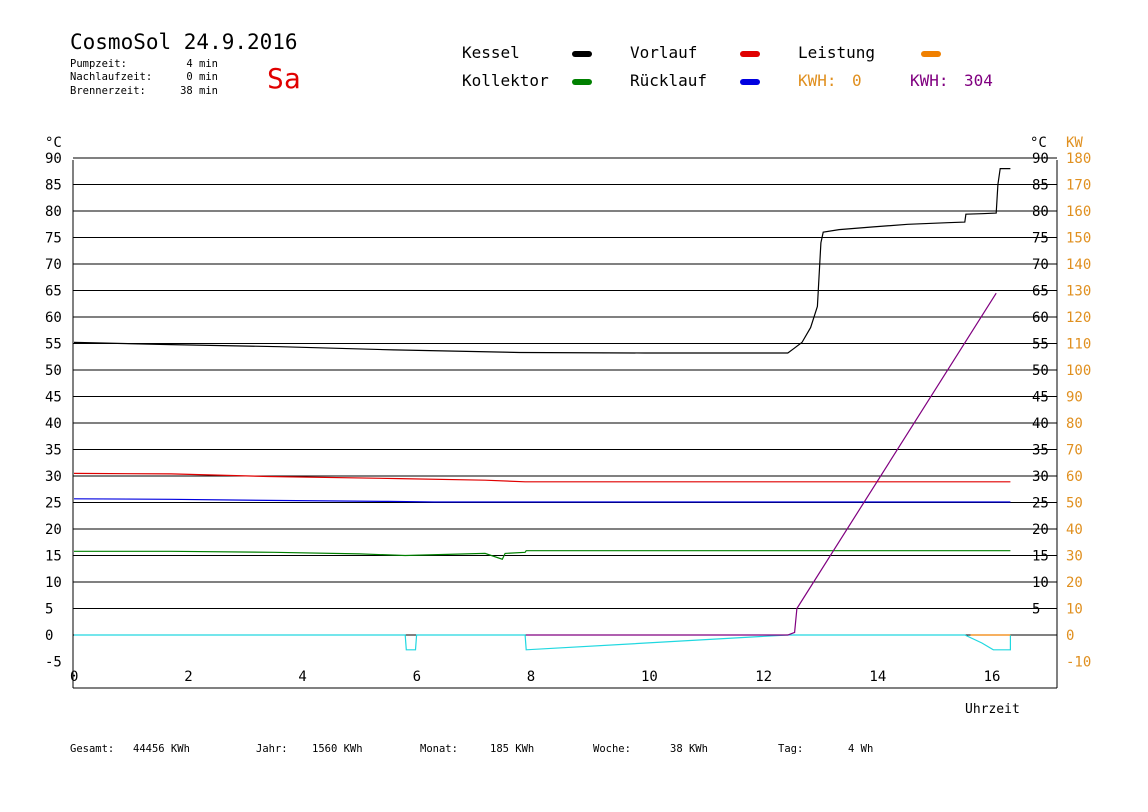 The image size is (1148, 812). What do you see at coordinates (53, 504) in the screenshot?
I see `y-tick-label-left: 25` at bounding box center [53, 504].